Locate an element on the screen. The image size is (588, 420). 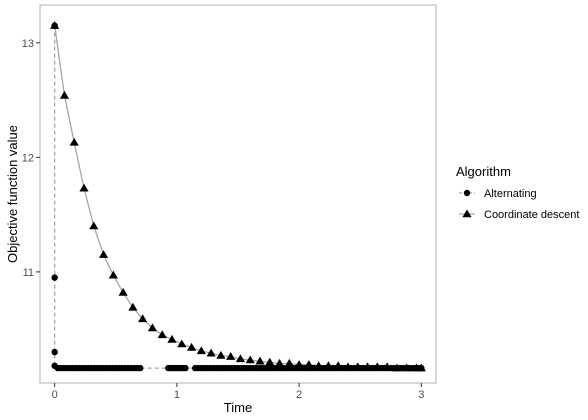
legend-label: Coordinate descent is located at coordinates (531, 215).